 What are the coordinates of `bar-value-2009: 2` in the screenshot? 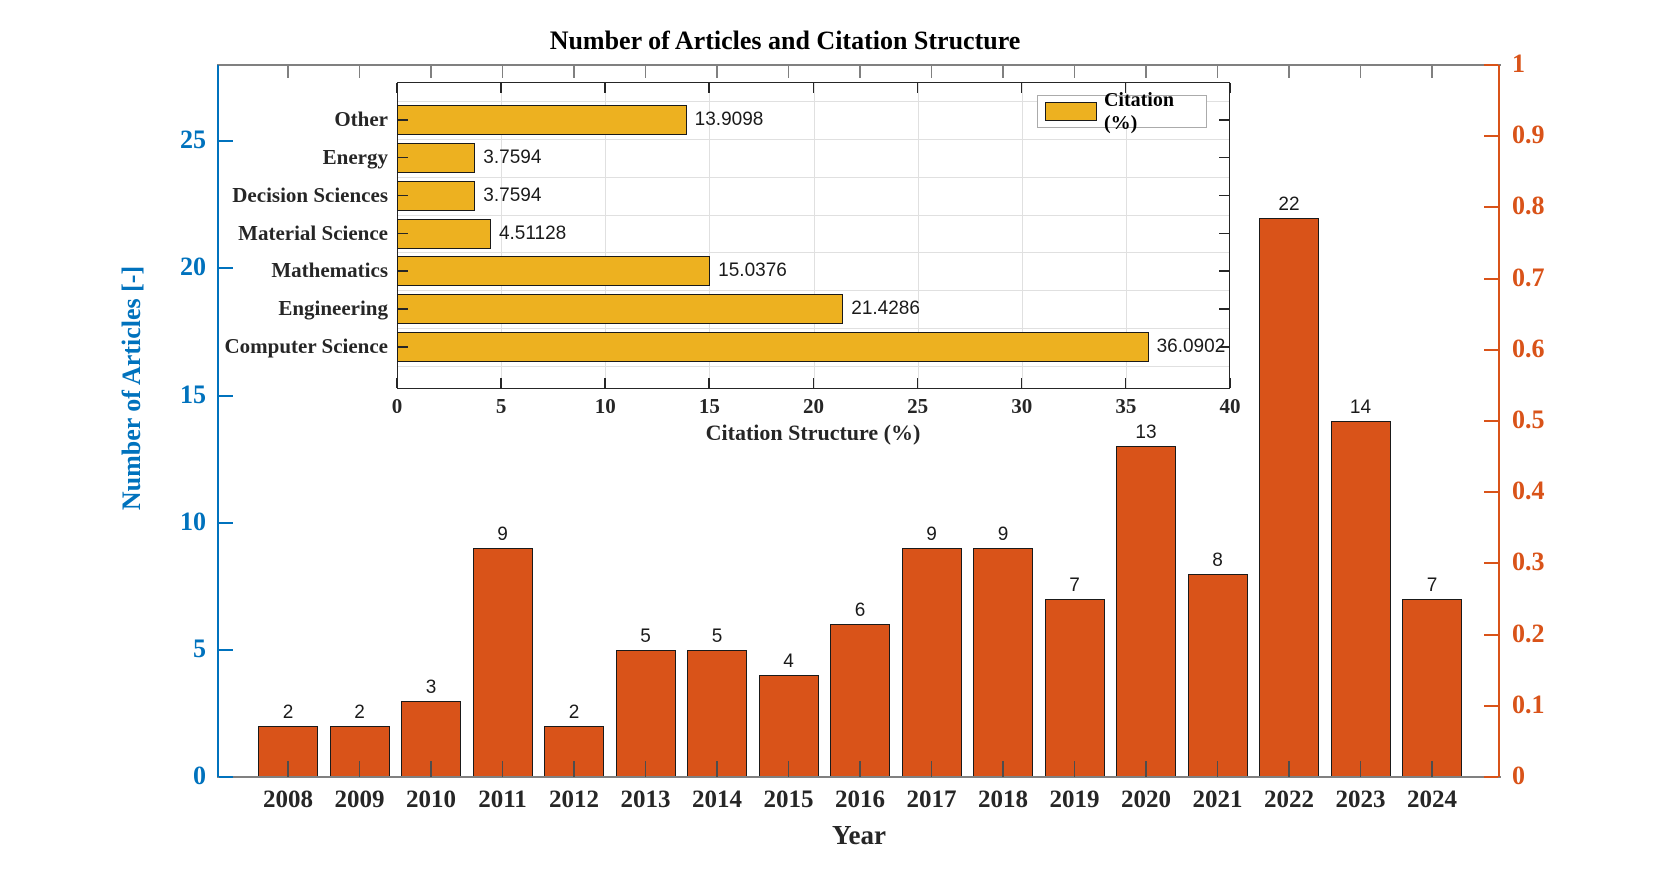 It's located at (359, 713).